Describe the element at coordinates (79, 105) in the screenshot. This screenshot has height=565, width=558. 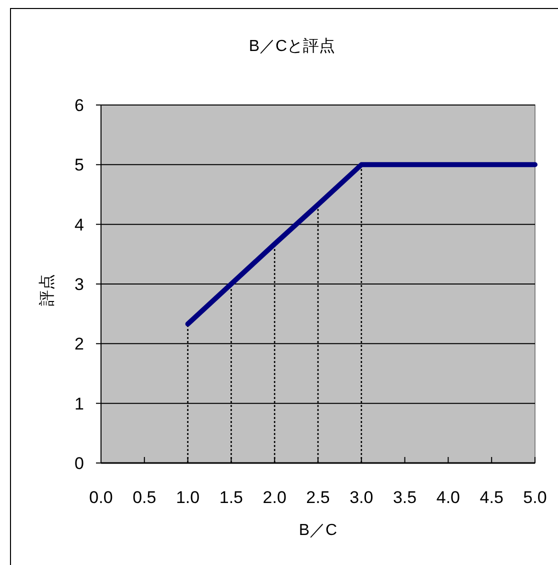
I see `y-tick-label: 6` at that location.